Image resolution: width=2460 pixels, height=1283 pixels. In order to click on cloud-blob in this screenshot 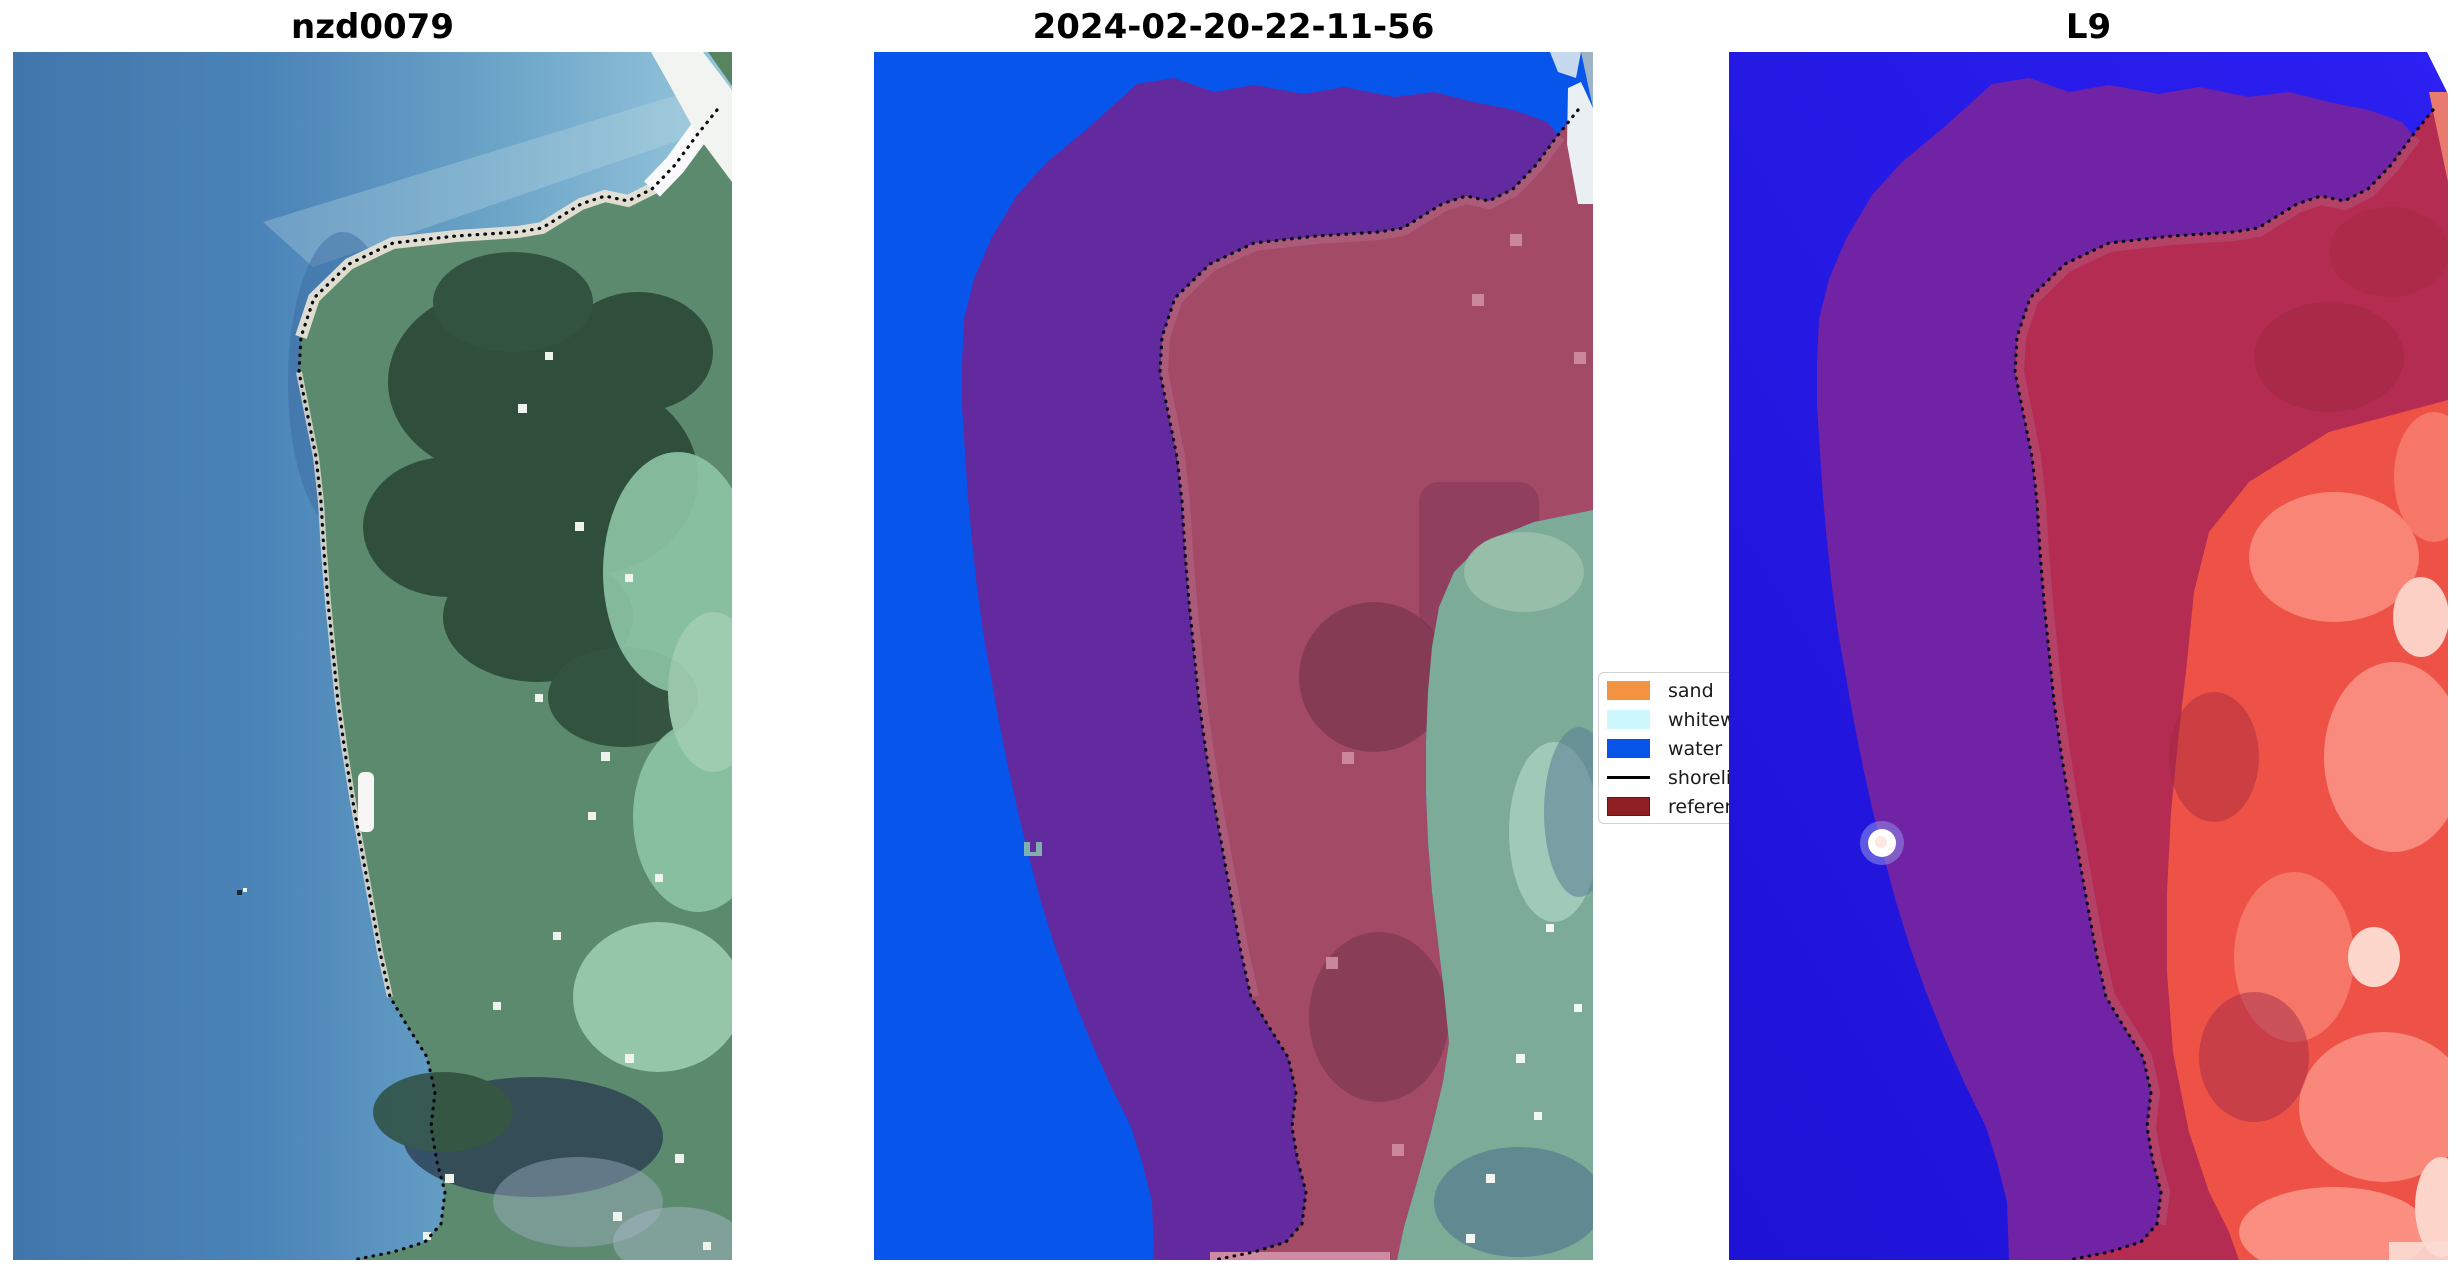, I will do `click(1882, 843)`.